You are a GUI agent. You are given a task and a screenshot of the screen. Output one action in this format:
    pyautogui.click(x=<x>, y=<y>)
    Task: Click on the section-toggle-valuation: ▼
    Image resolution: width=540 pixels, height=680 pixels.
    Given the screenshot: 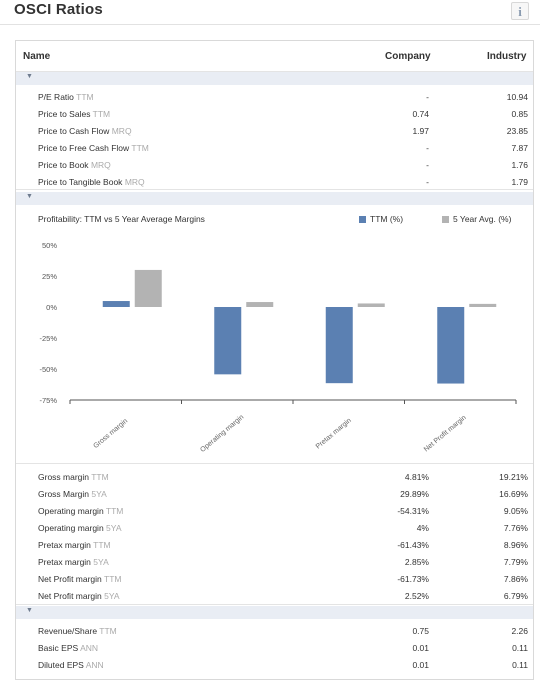 What is the action you would take?
    pyautogui.click(x=274, y=78)
    